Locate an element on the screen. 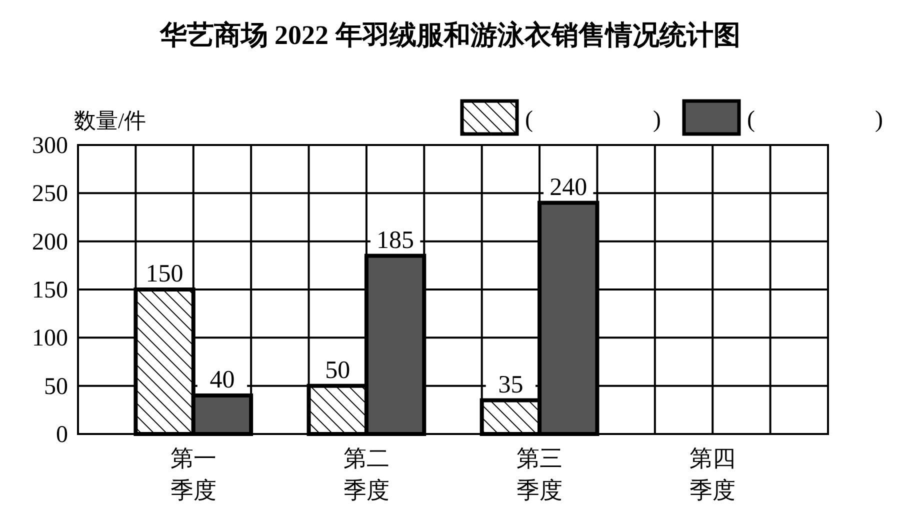 The width and height of the screenshot is (900, 512). data-label: 240 is located at coordinates (569, 187).